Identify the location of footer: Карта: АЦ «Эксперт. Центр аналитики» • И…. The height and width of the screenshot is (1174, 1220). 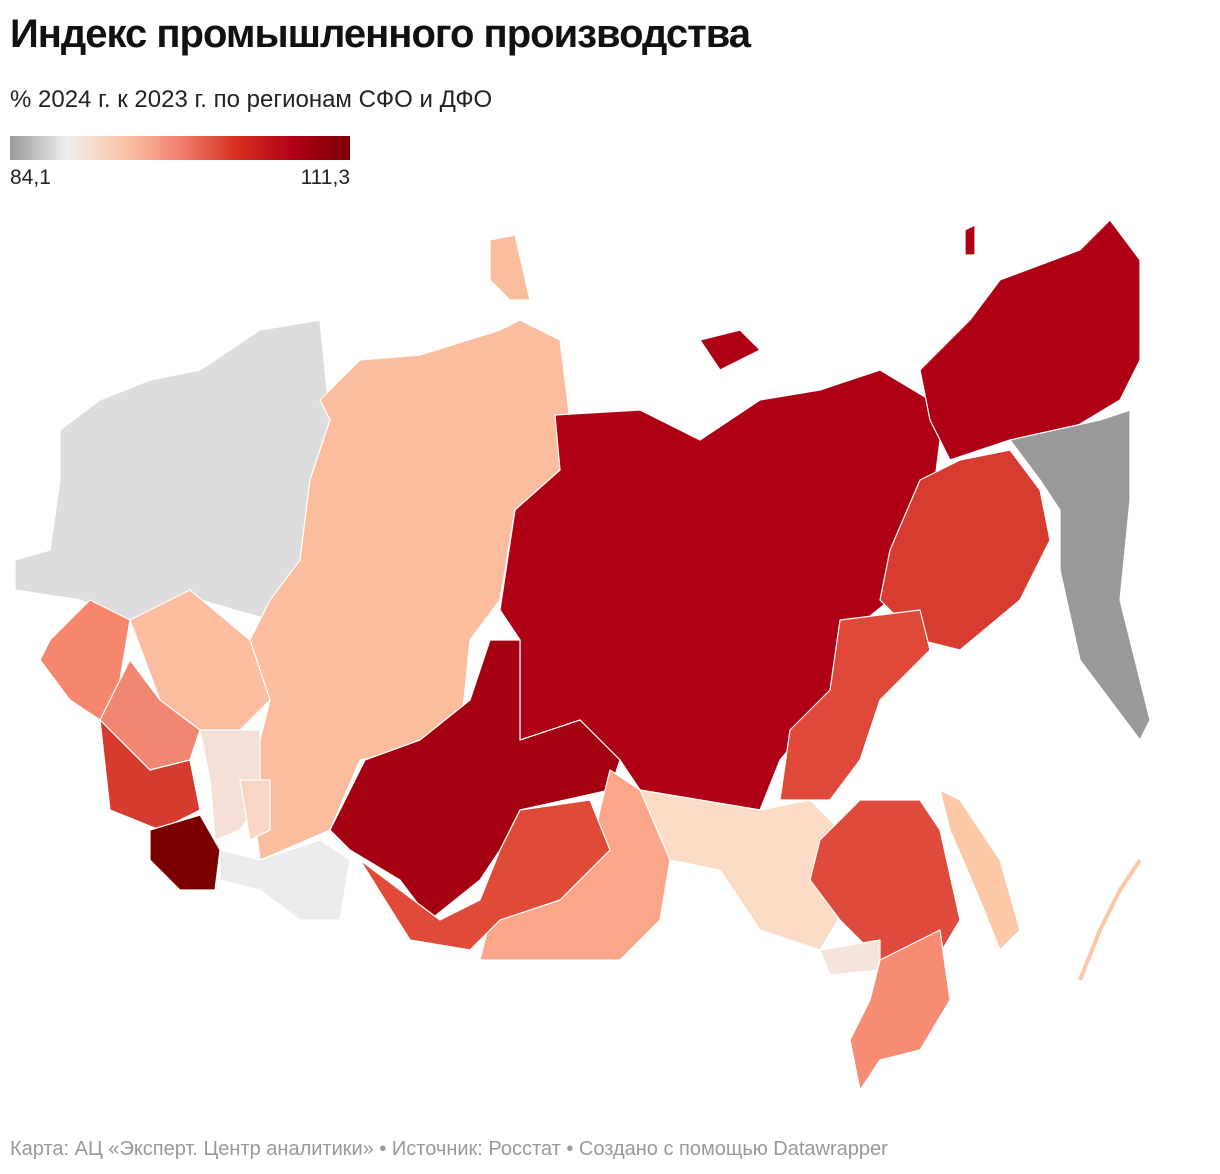
(449, 1149).